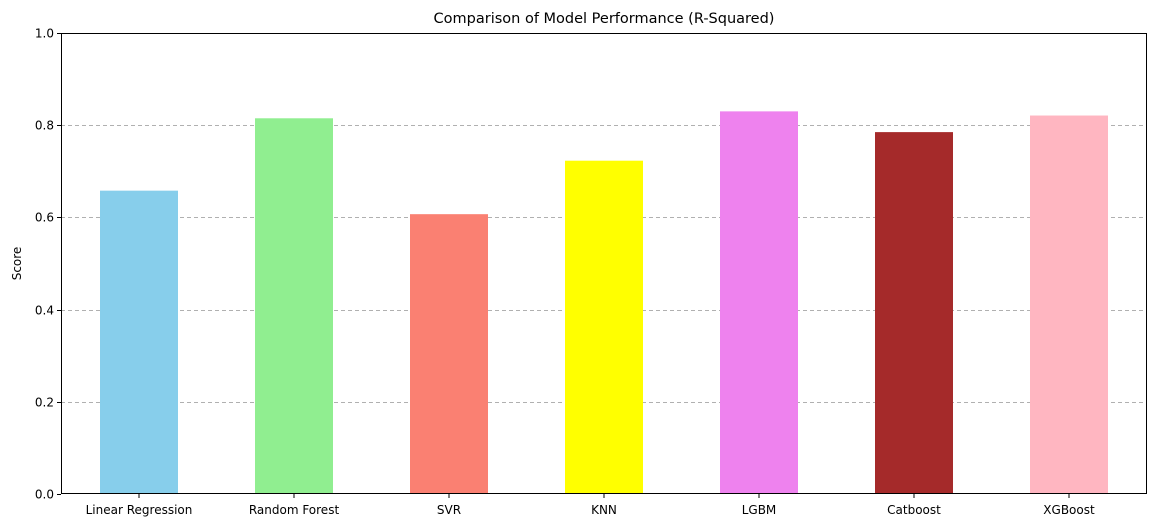 This screenshot has width=1156, height=528. I want to click on x-tick-label: Random Forest, so click(294, 510).